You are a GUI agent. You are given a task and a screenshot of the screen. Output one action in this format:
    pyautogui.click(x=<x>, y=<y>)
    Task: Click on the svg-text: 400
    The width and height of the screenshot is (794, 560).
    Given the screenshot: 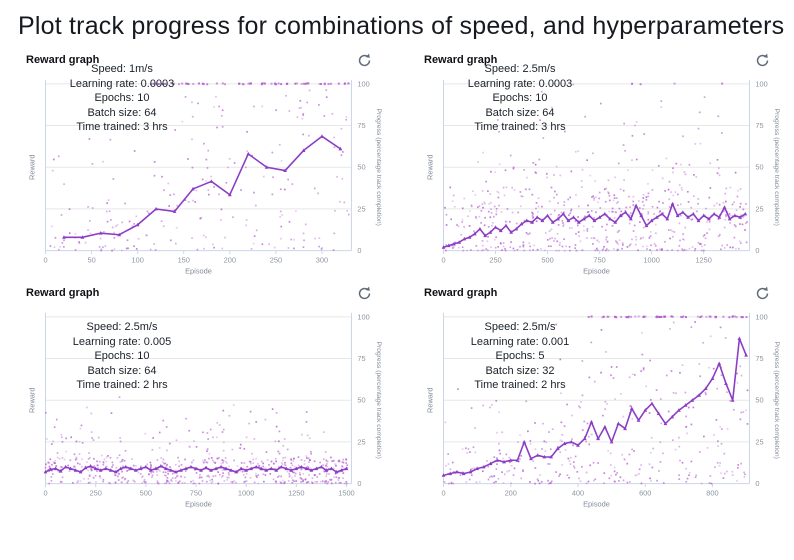 What is the action you would take?
    pyautogui.click(x=578, y=493)
    